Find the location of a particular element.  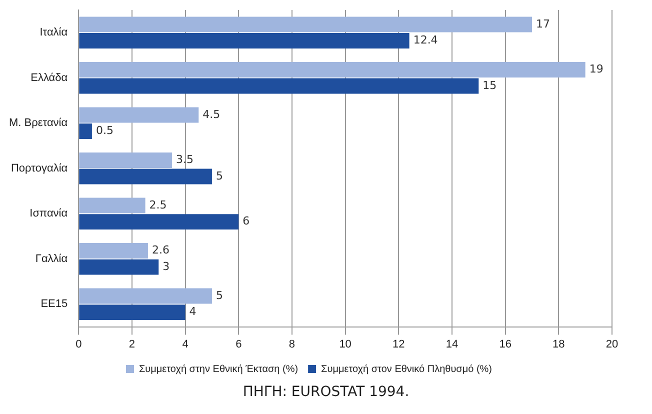

data-label: 15 is located at coordinates (489, 85).